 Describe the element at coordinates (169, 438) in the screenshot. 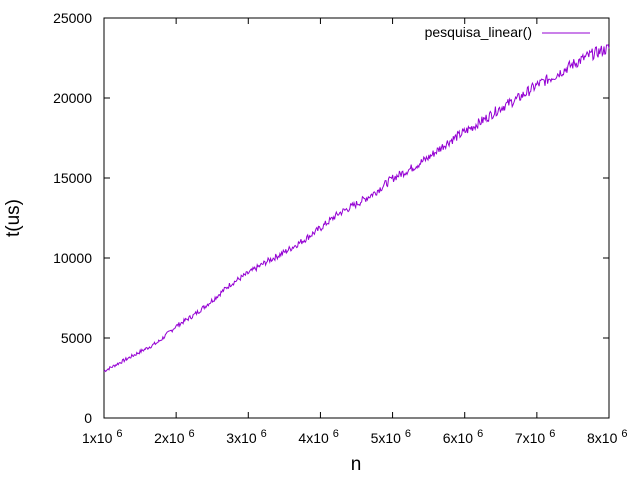

I see `x-tick-mantissa: 2x10` at that location.